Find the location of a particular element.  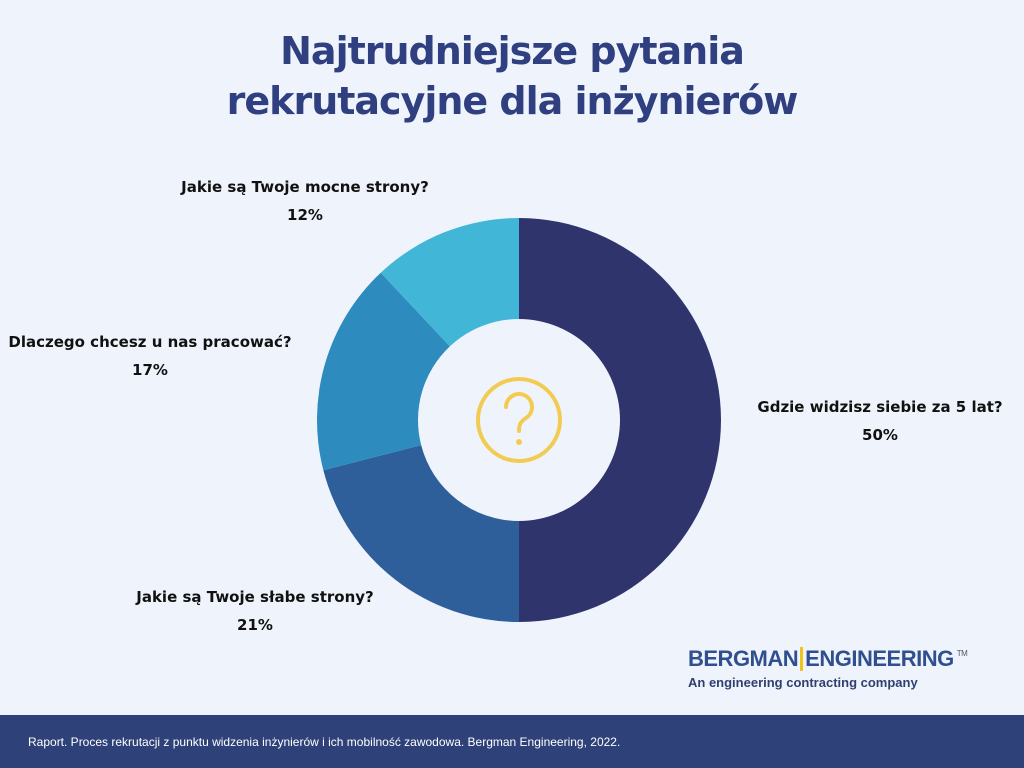

brand-name: BERGMAN ENGINEERING TM is located at coordinates (828, 659).